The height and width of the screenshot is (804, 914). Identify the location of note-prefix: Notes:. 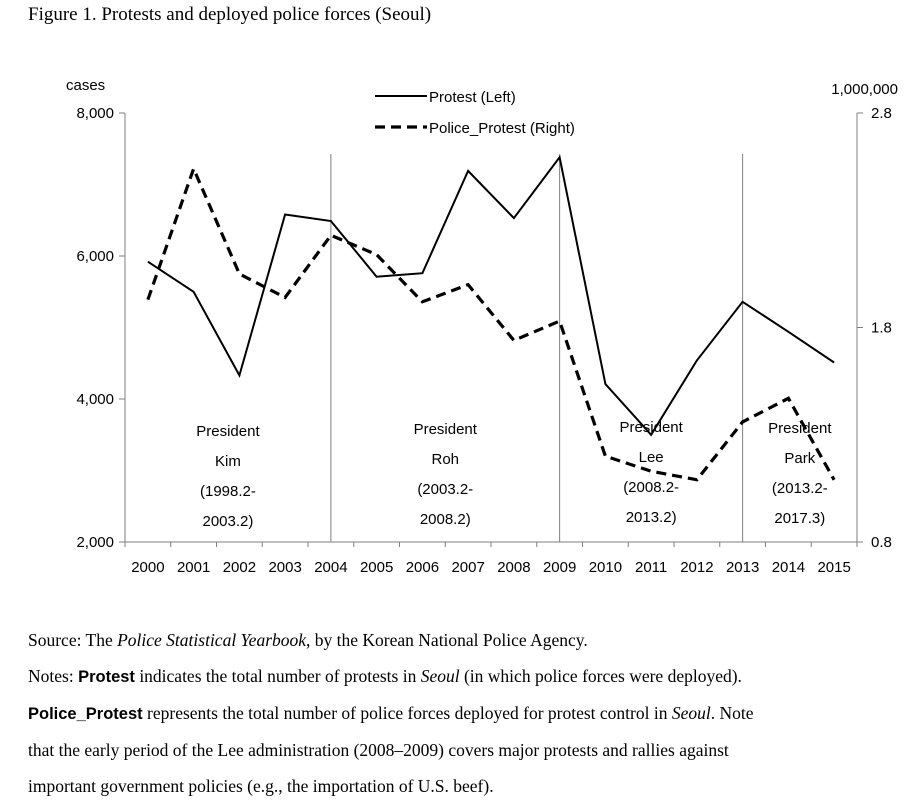
(53, 676).